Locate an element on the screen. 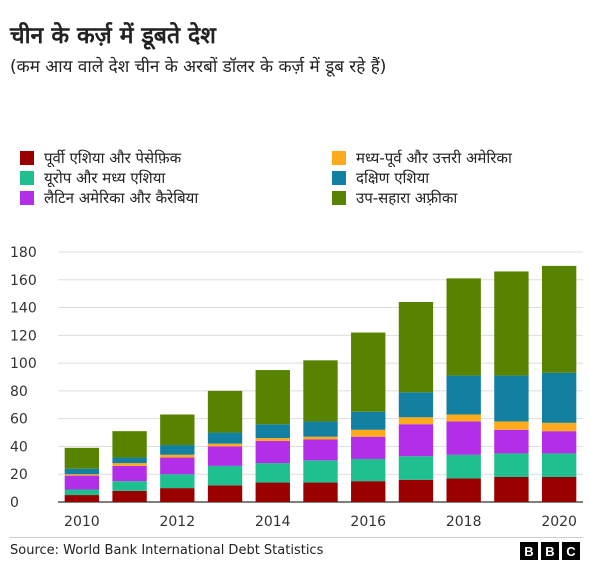 The width and height of the screenshot is (590, 574). chart-title: चीन के कर्ज़ में डूबते देश is located at coordinates (113, 36).